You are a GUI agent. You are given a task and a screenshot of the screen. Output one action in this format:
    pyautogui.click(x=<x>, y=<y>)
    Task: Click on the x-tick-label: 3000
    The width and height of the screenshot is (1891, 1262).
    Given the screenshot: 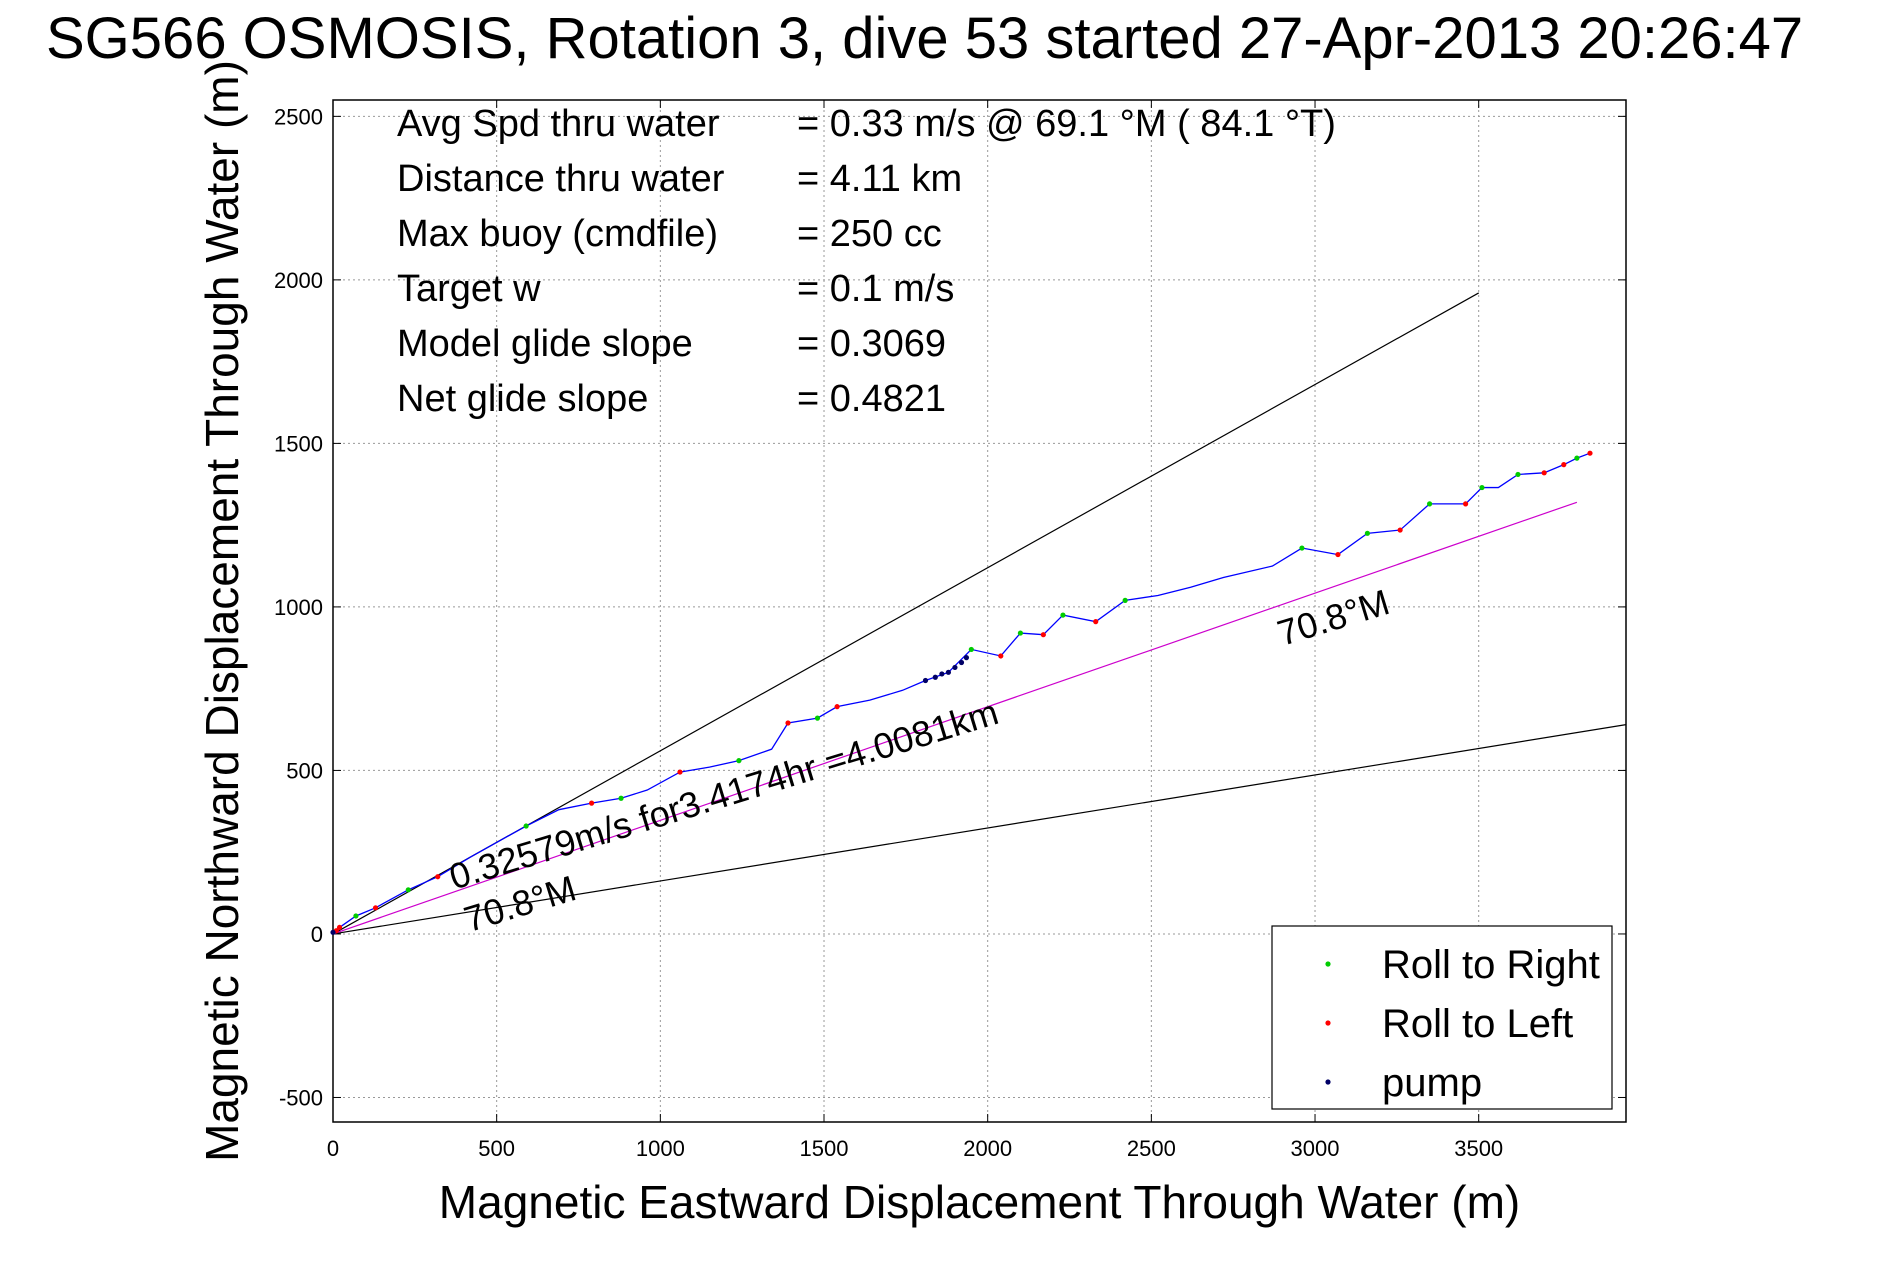 What is the action you would take?
    pyautogui.click(x=1315, y=1148)
    